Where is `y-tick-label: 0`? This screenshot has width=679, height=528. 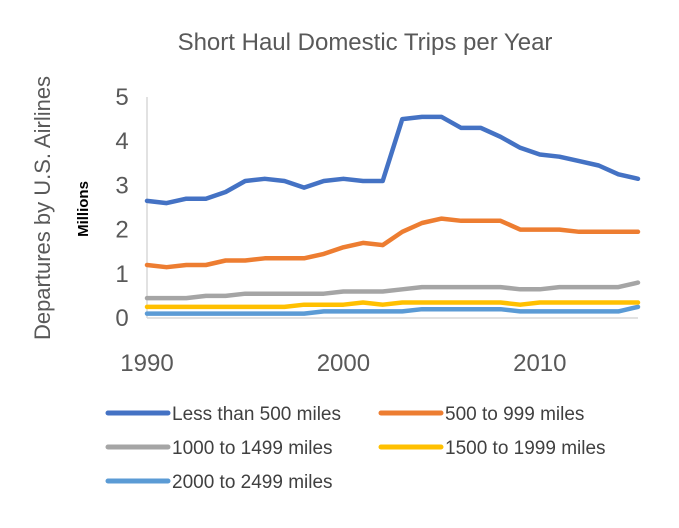 y-tick-label: 0 is located at coordinates (121, 318).